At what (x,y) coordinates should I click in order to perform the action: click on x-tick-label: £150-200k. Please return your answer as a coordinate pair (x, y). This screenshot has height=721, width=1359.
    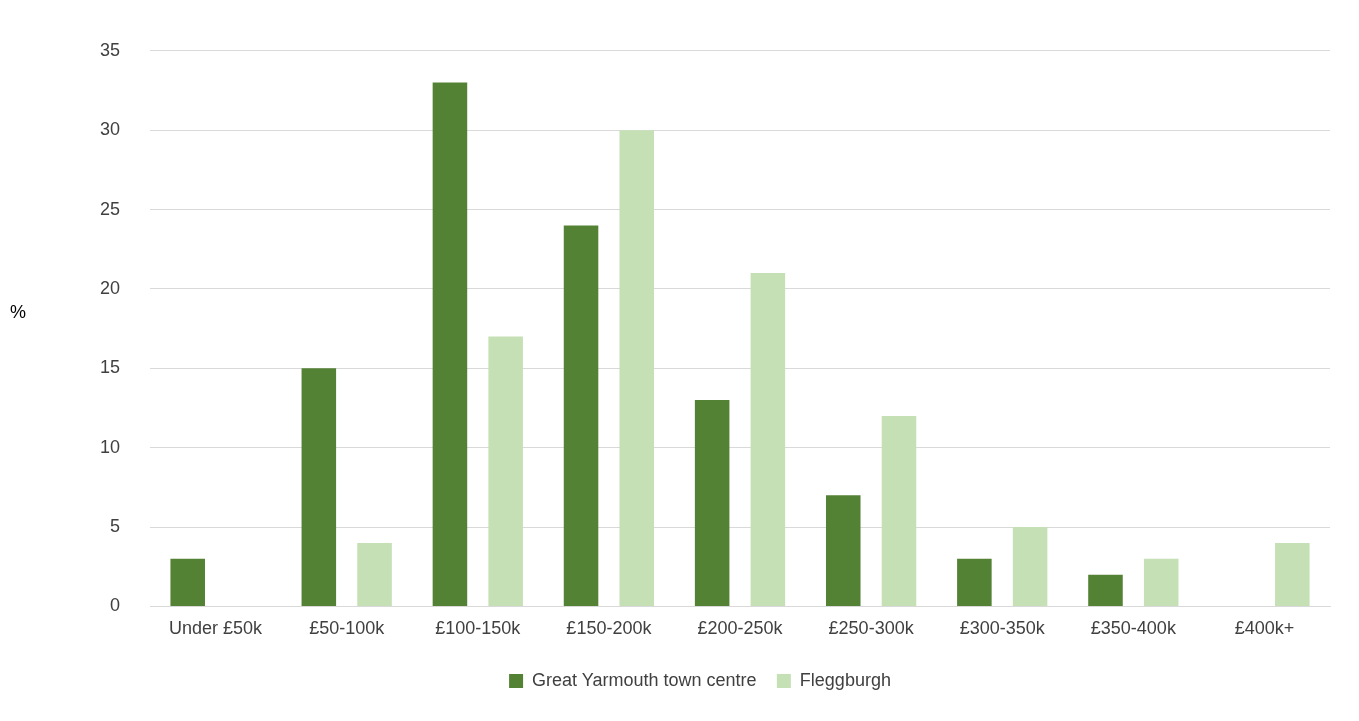
    Looking at the image, I should click on (609, 628).